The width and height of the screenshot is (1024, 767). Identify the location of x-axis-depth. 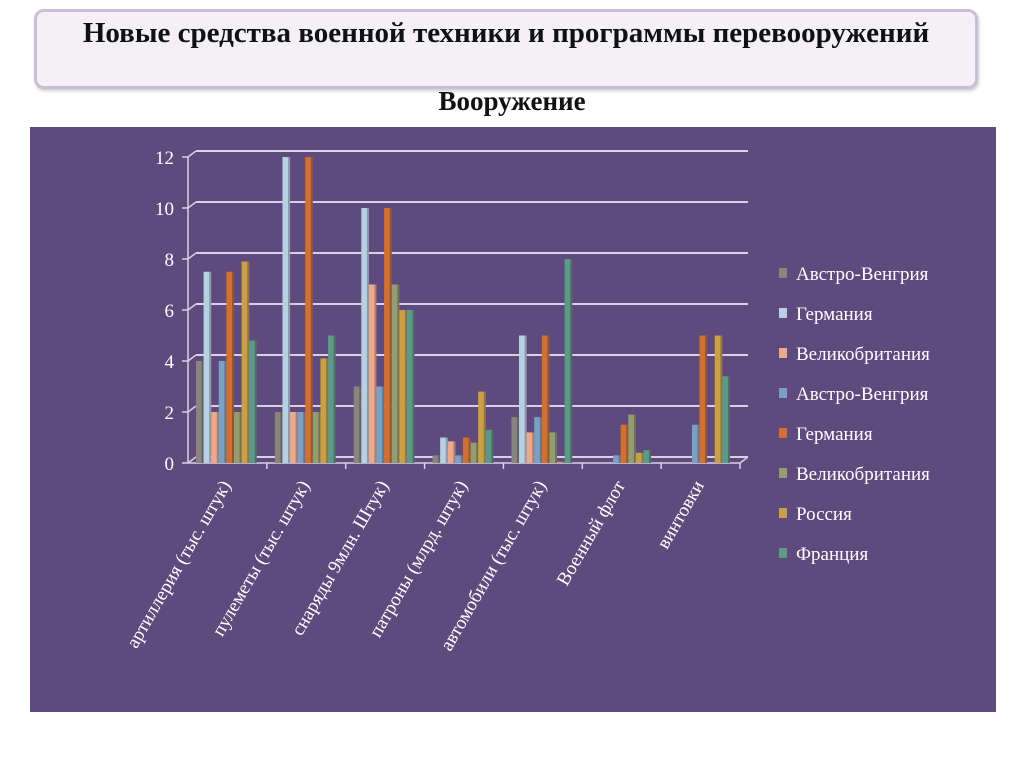
(744, 460).